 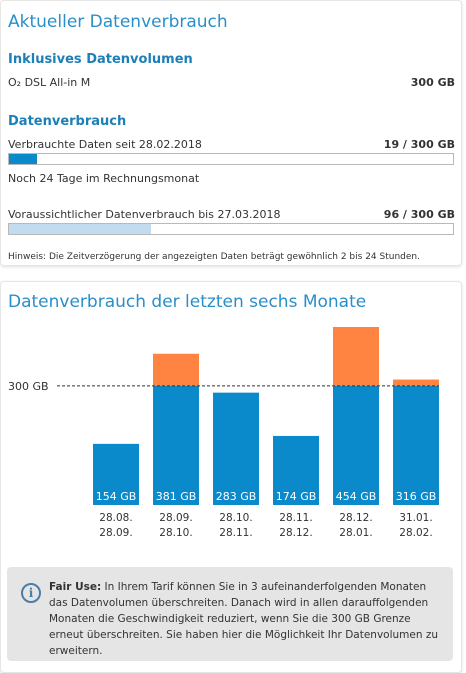 I want to click on forecast-progress-bar, so click(x=231, y=229).